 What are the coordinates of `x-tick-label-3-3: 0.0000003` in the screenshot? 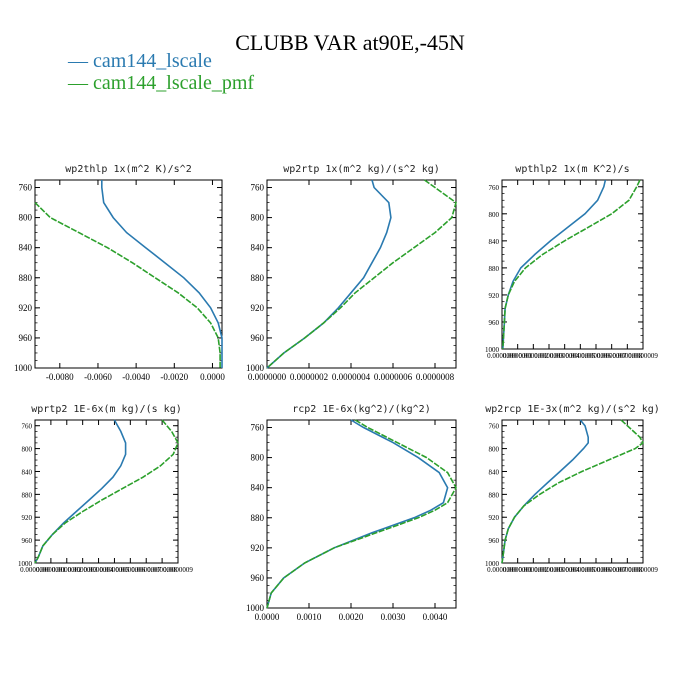 It's located at (549, 356).